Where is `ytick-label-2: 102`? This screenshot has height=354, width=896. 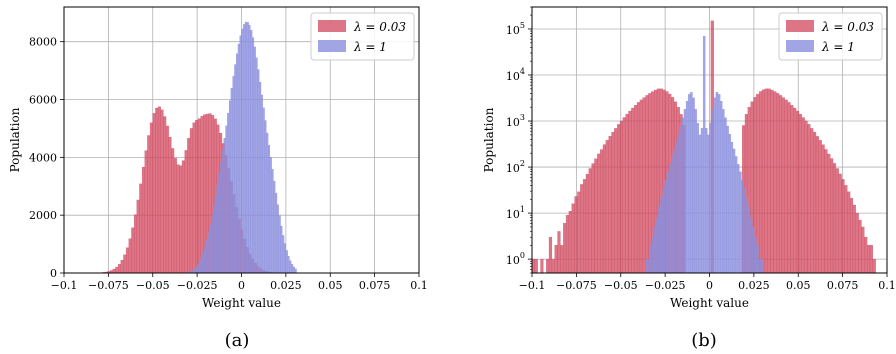 ytick-label-2: 102 is located at coordinates (515, 167).